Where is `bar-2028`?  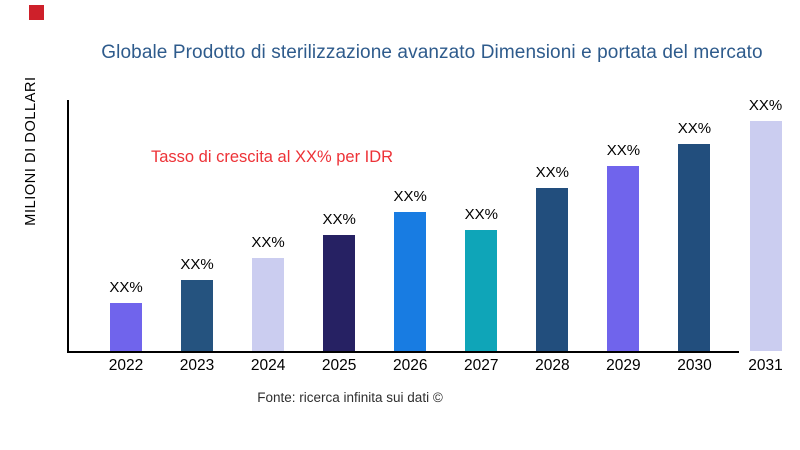 bar-2028 is located at coordinates (552, 269).